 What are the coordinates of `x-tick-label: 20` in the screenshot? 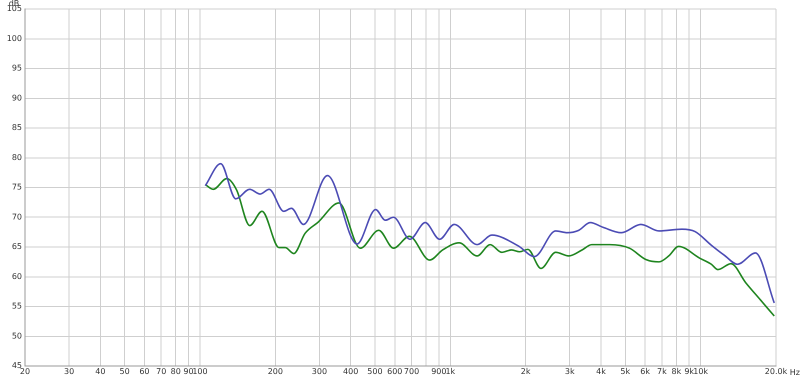 It's located at (25, 371).